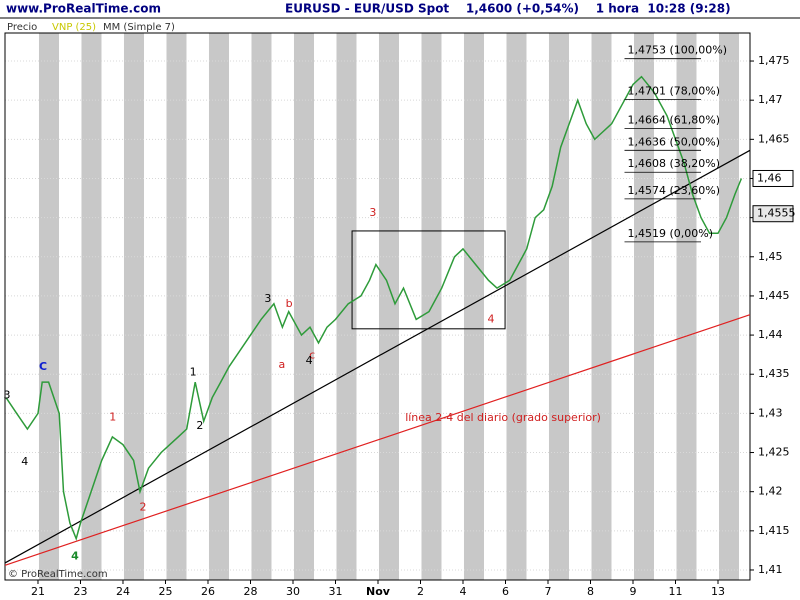 The width and height of the screenshot is (800, 600). Describe the element at coordinates (462, 591) in the screenshot. I see `x-tick-label: 4` at that location.